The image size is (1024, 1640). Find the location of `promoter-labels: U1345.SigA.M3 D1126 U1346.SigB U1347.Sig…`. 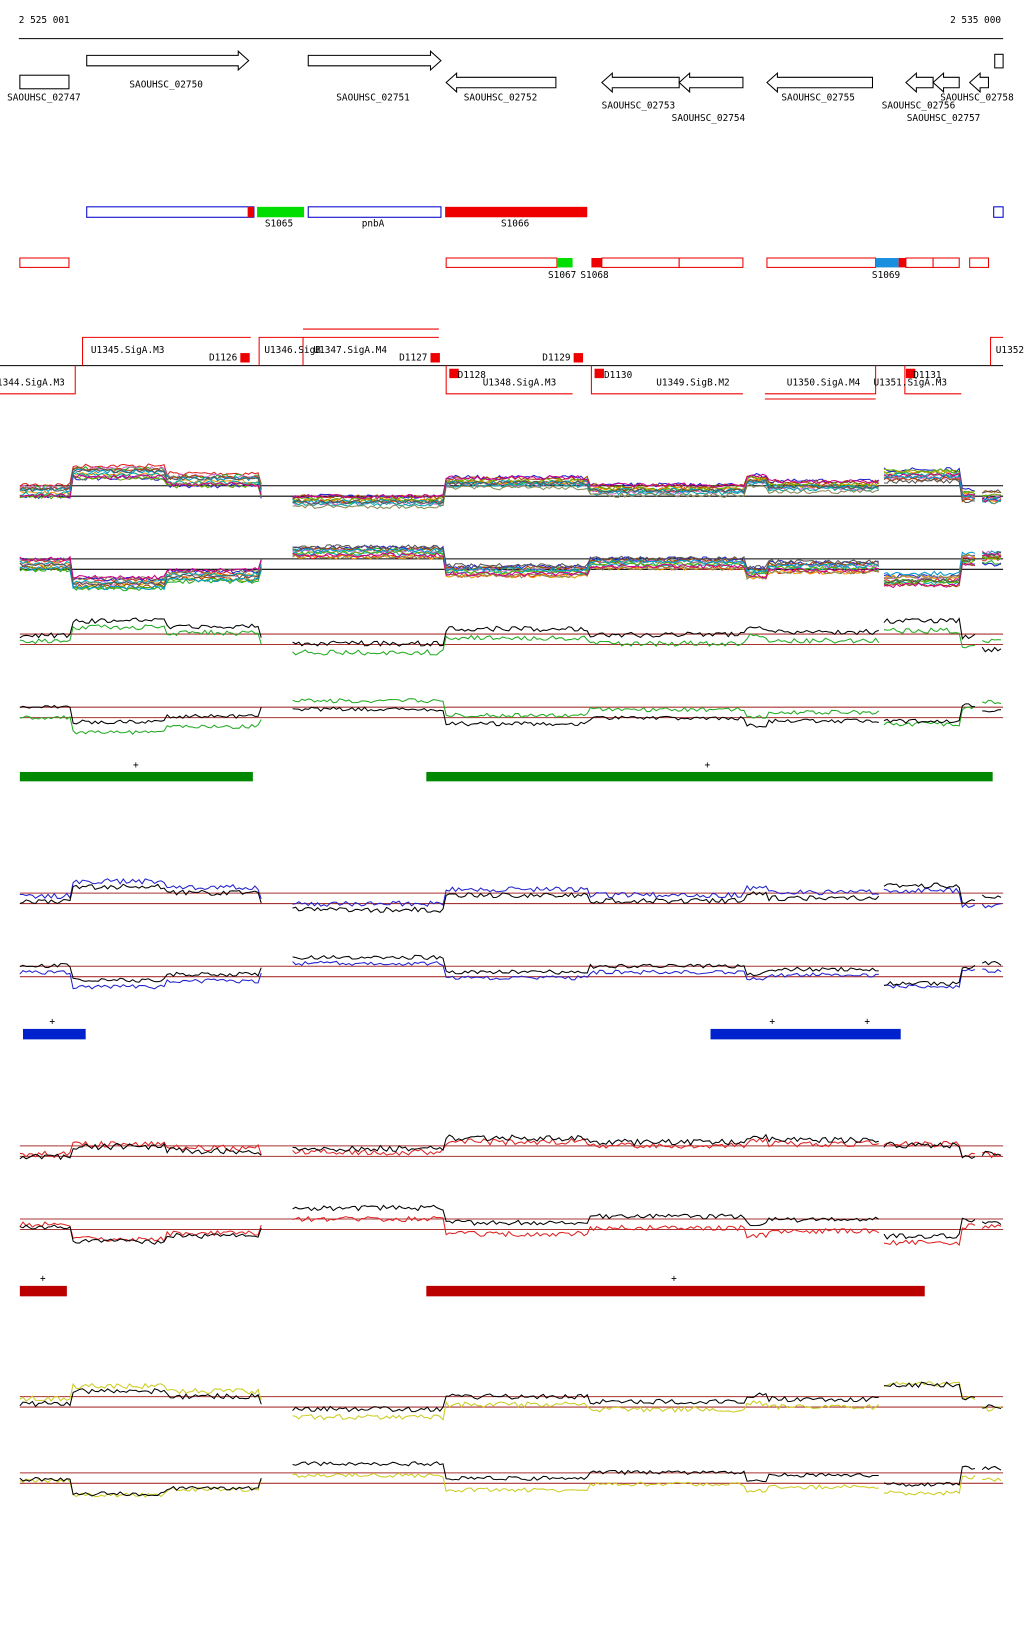

promoter-labels: U1345.SigA.M3 D1126 U1346.SigB U1347.Sig… is located at coordinates (512, 366).